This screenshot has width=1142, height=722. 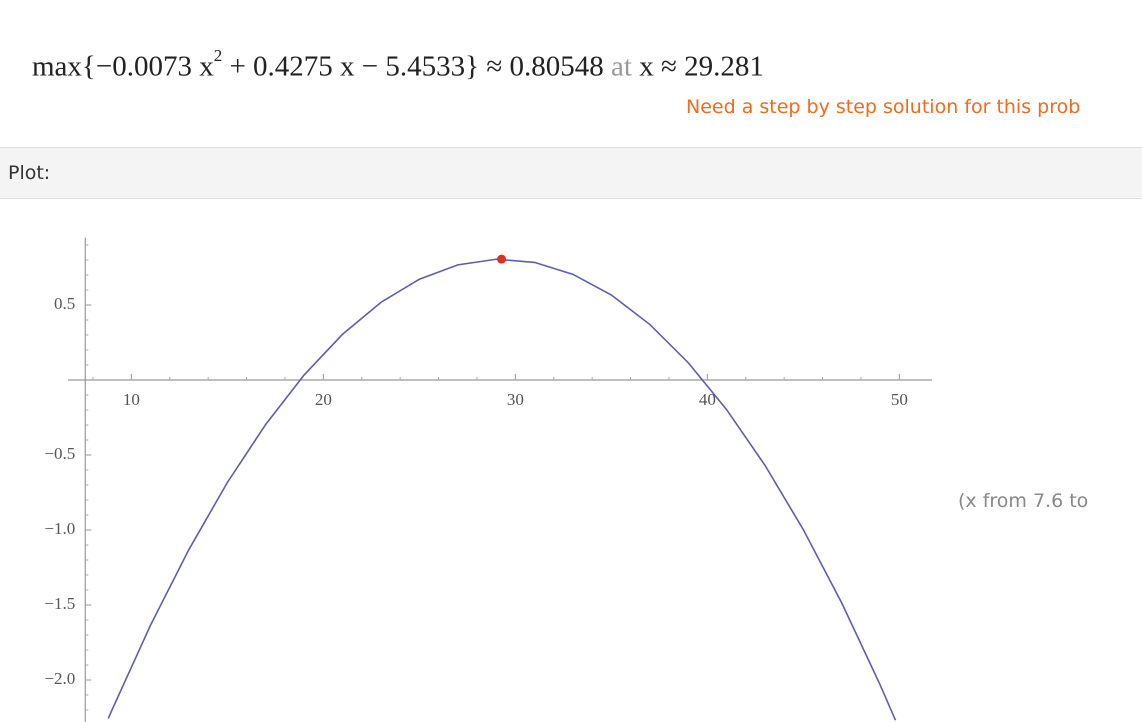 What do you see at coordinates (131, 399) in the screenshot?
I see `x-tick-label: 10` at bounding box center [131, 399].